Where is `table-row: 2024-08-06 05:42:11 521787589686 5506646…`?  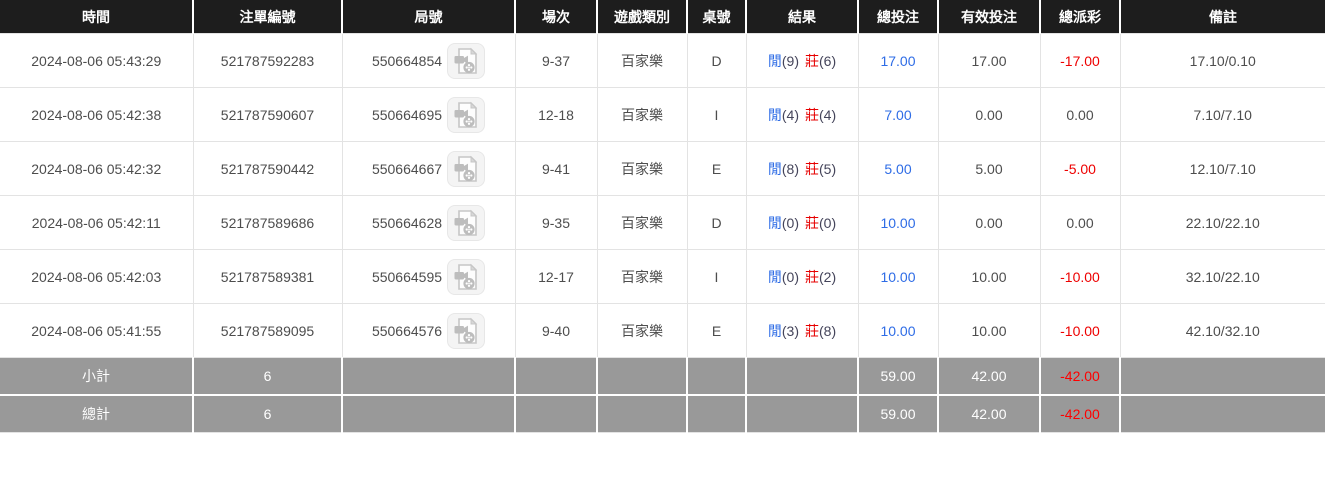 table-row: 2024-08-06 05:42:11 521787589686 5506646… is located at coordinates (662, 222).